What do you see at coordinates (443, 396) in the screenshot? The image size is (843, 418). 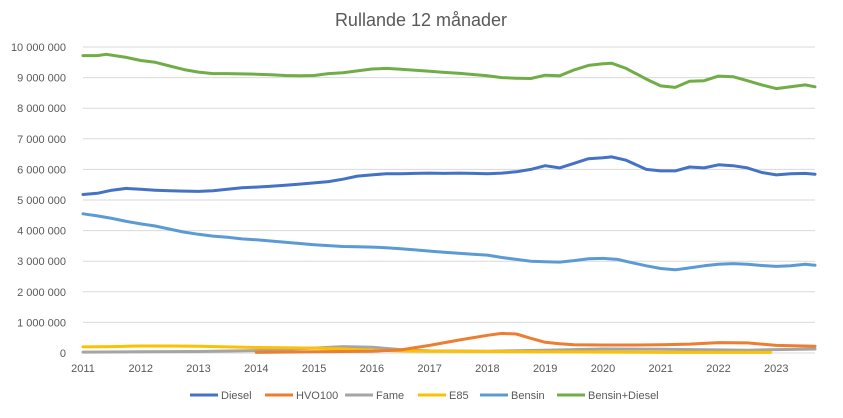 I see `legend-item: E85` at bounding box center [443, 396].